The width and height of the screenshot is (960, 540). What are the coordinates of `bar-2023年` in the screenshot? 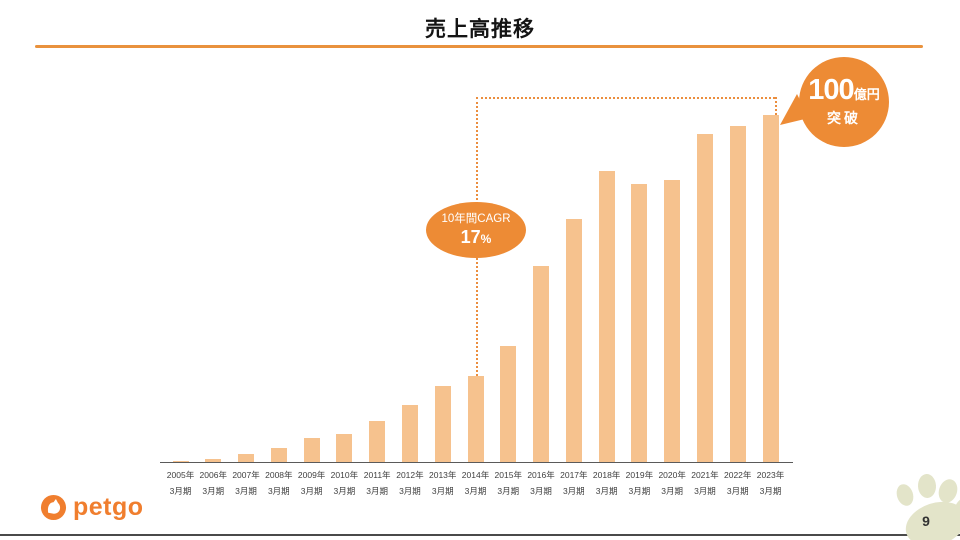 It's located at (770, 288).